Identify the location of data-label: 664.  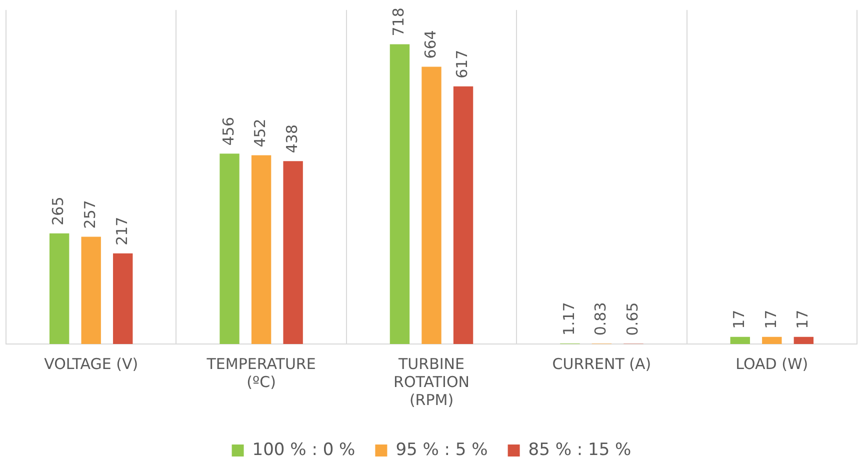
(430, 44).